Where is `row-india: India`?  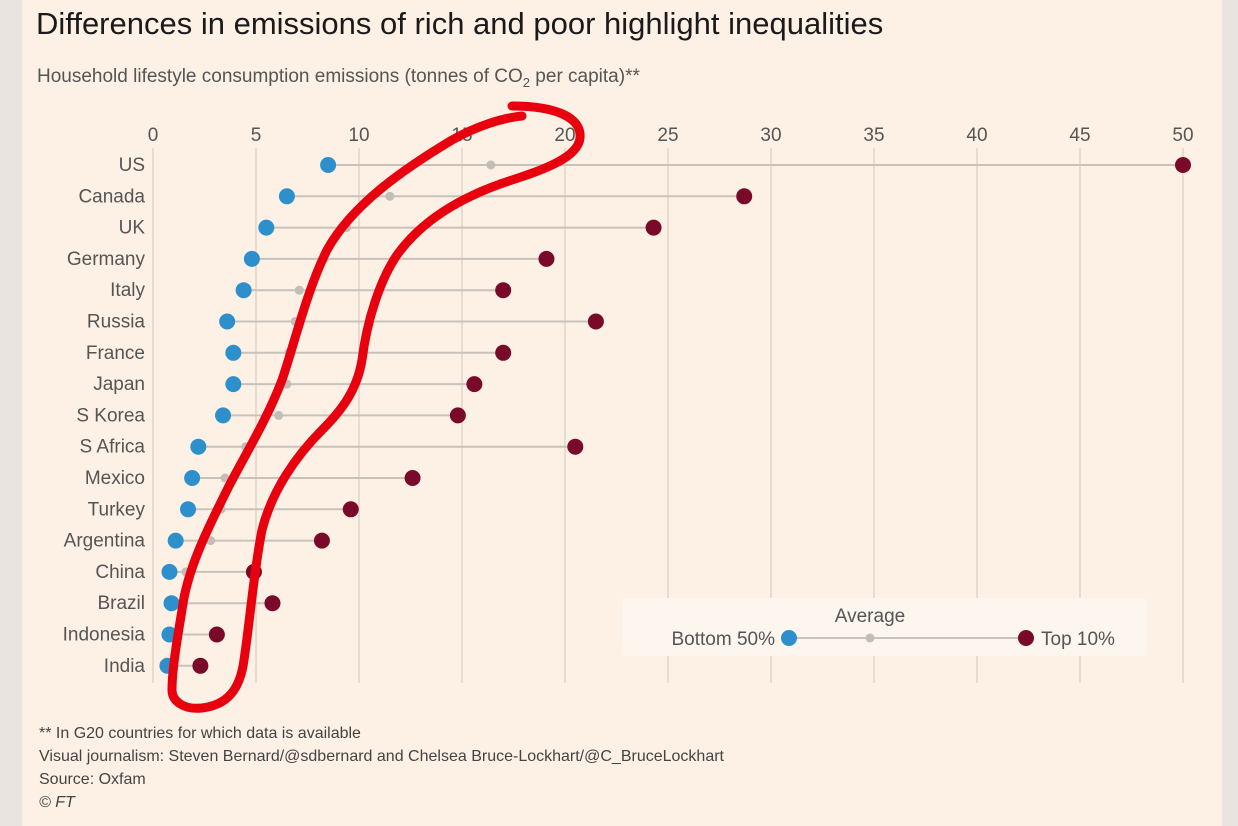
row-india: India is located at coordinates (156, 666).